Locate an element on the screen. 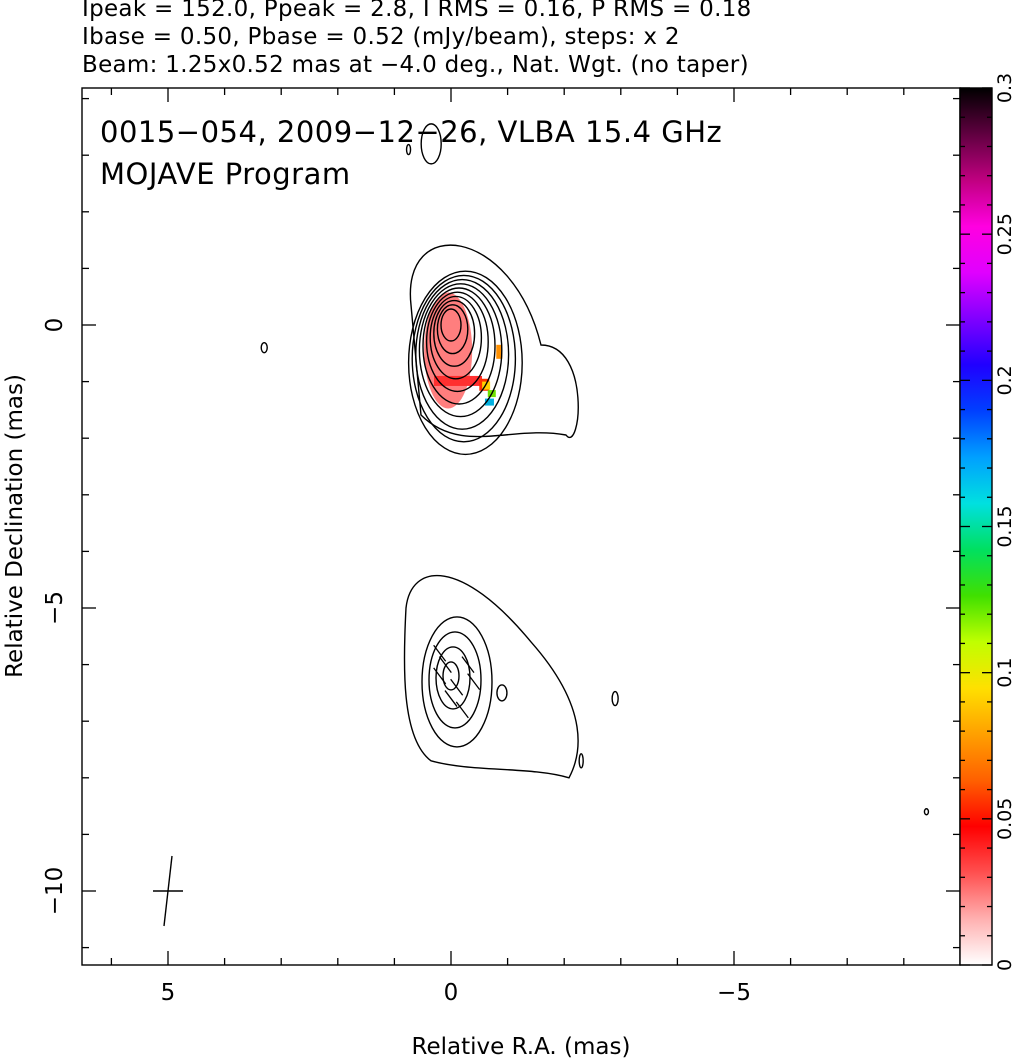  x-tick-label: −5 is located at coordinates (734, 993).